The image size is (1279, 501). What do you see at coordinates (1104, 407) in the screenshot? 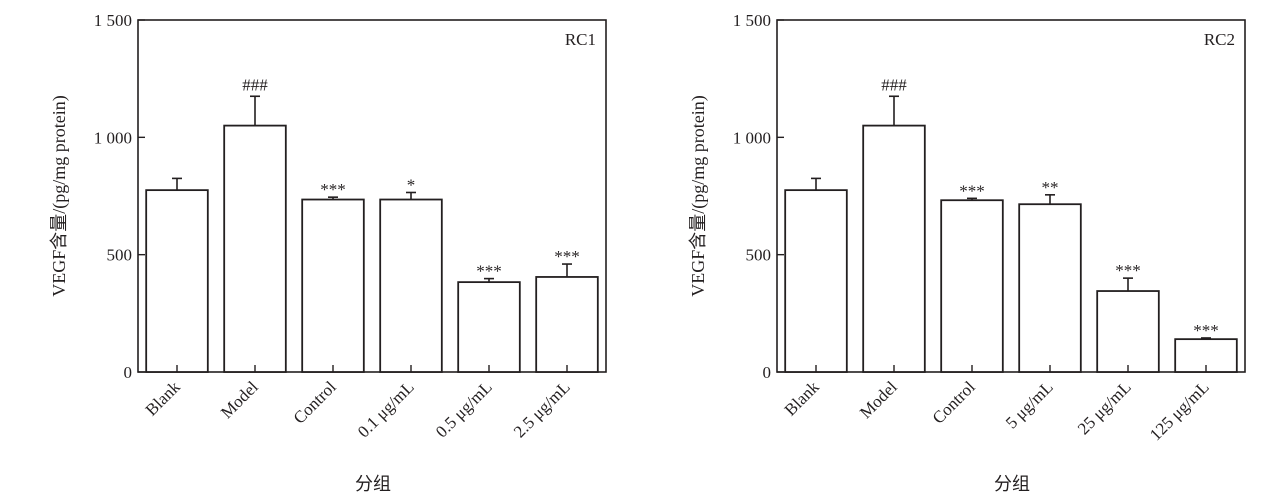
I see `category-label: 25 μg/mL` at bounding box center [1104, 407].